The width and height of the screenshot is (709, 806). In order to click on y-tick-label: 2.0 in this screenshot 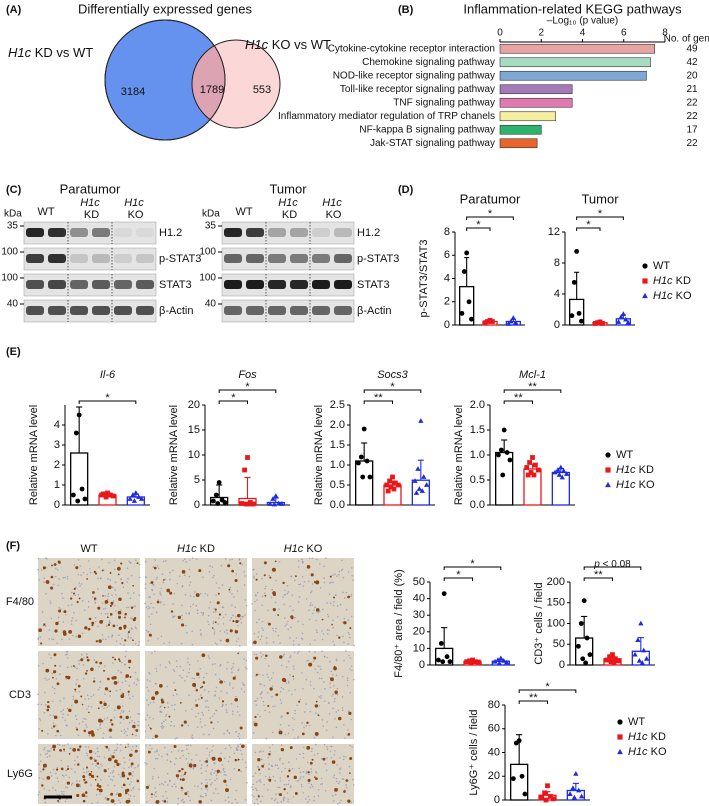, I will do `click(477, 405)`.